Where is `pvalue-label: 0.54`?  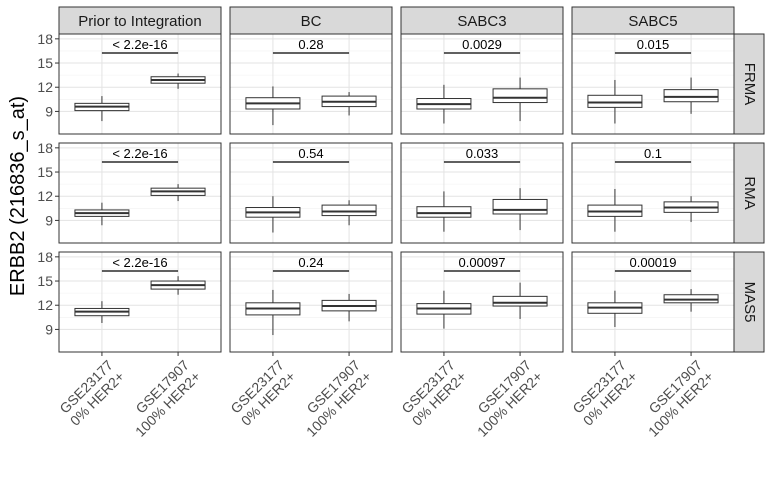
pvalue-label: 0.54 is located at coordinates (310, 153).